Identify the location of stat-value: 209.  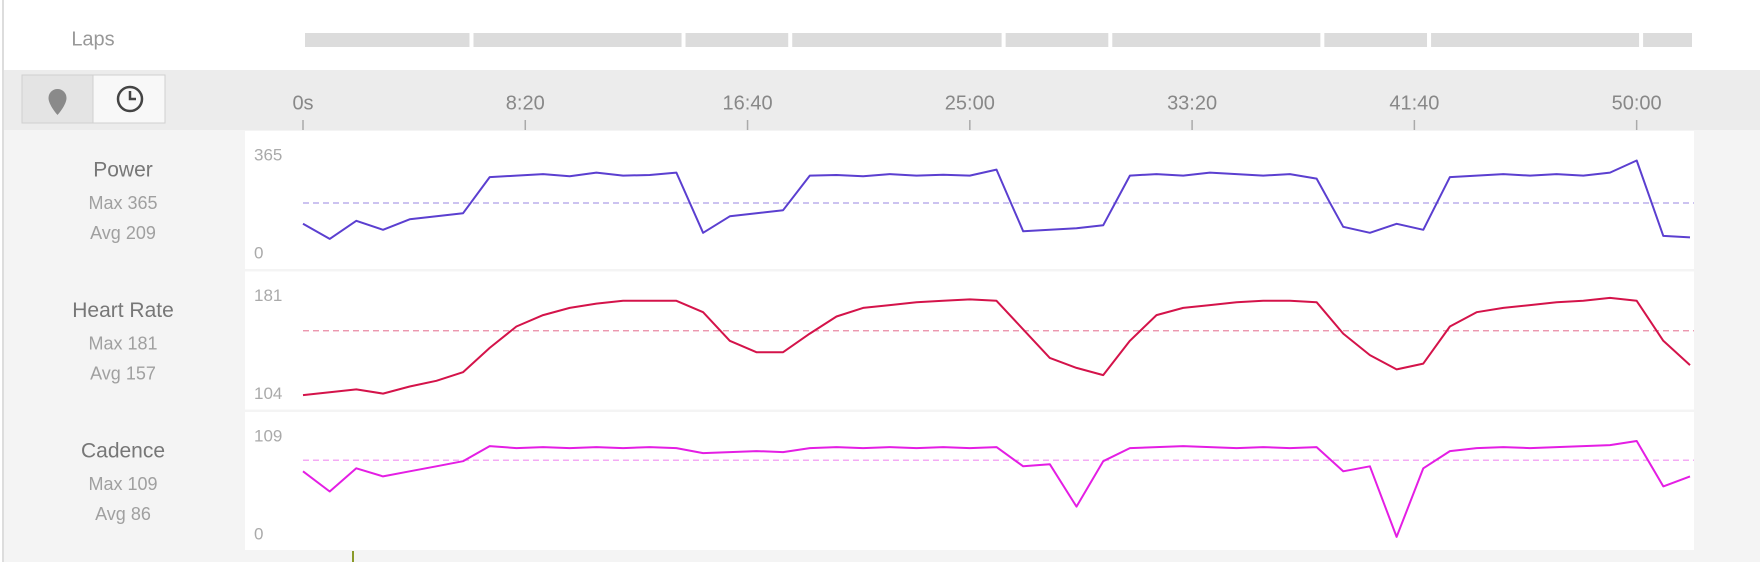
(141, 233).